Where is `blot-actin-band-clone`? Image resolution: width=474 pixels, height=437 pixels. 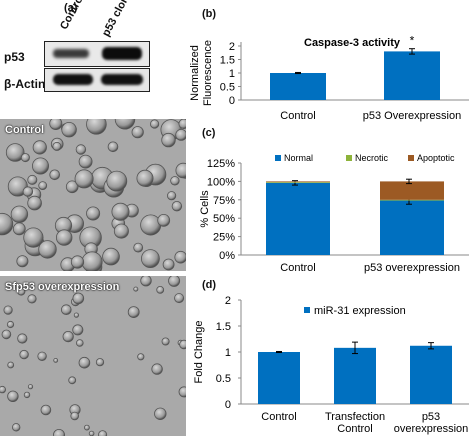 blot-actin-band-clone is located at coordinates (122, 79).